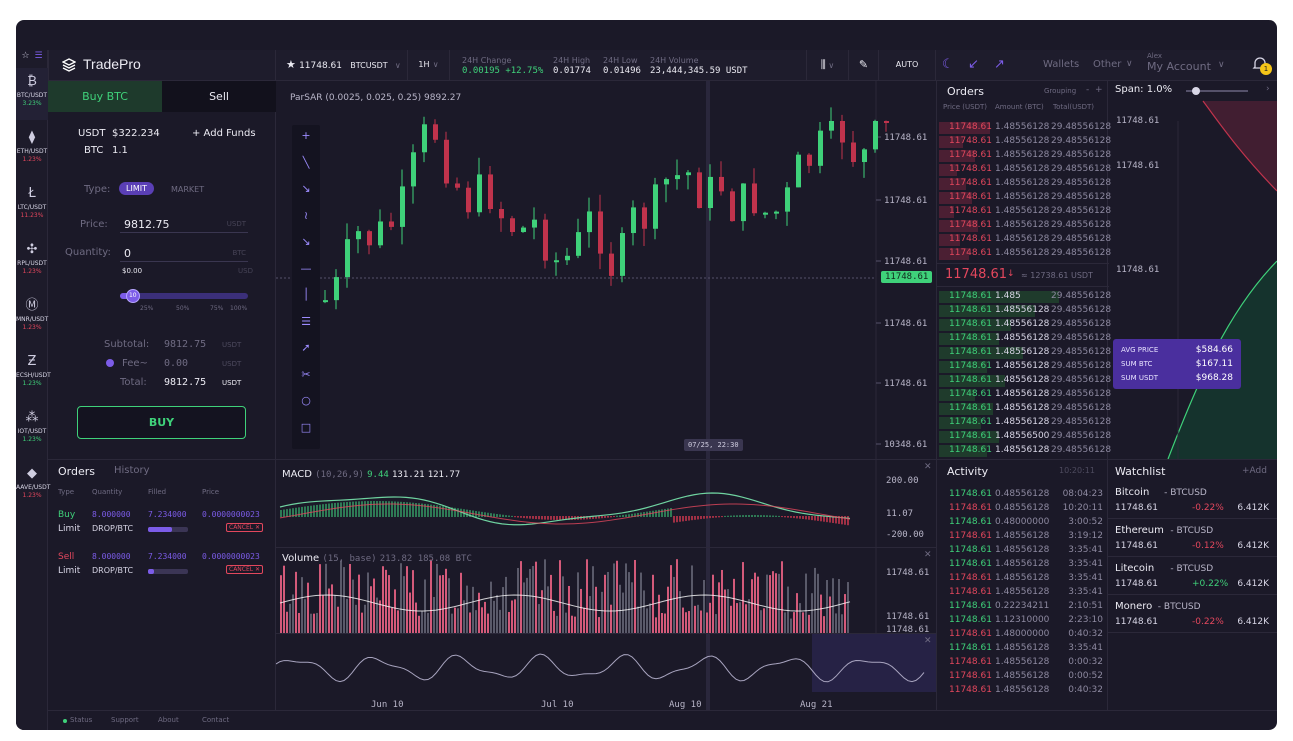  What do you see at coordinates (1099, 90) in the screenshot?
I see `grouping-plus: +` at bounding box center [1099, 90].